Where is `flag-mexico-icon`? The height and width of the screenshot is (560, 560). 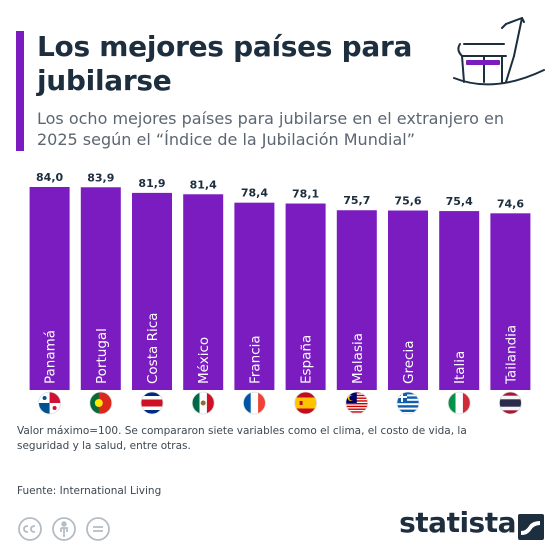
flag-mexico-icon is located at coordinates (203, 403).